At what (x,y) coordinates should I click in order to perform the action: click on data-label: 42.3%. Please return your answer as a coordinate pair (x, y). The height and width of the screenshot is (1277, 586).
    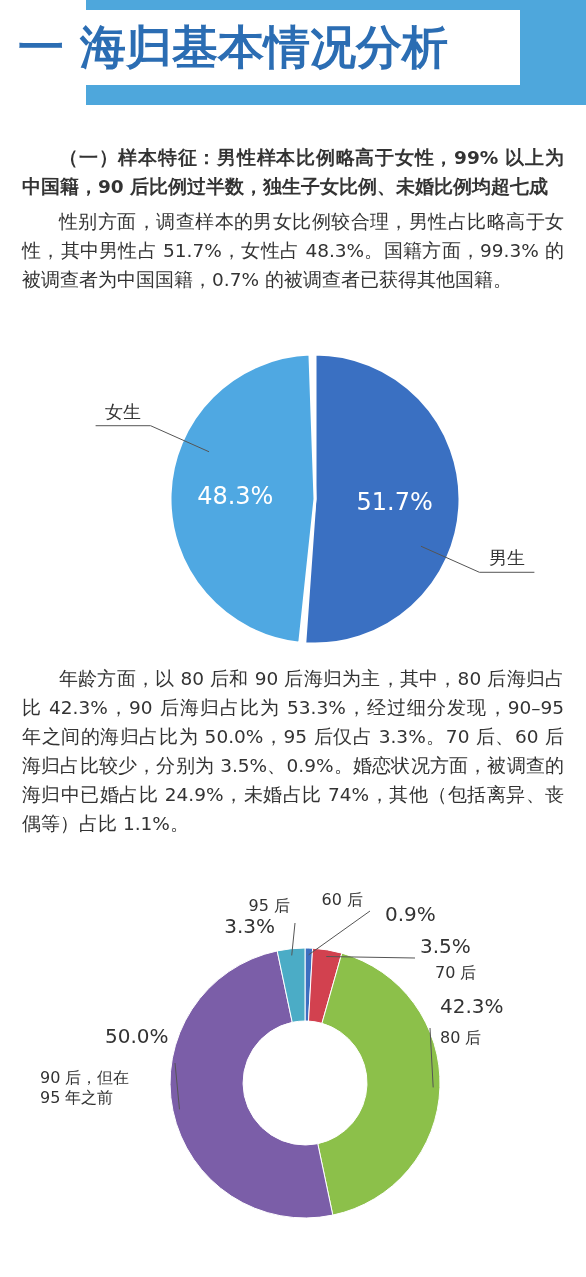
    Looking at the image, I should click on (472, 1006).